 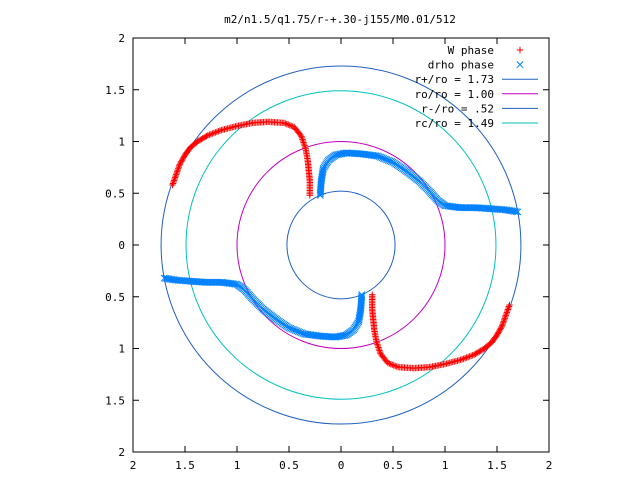 I want to click on radius-circle, so click(x=341, y=245).